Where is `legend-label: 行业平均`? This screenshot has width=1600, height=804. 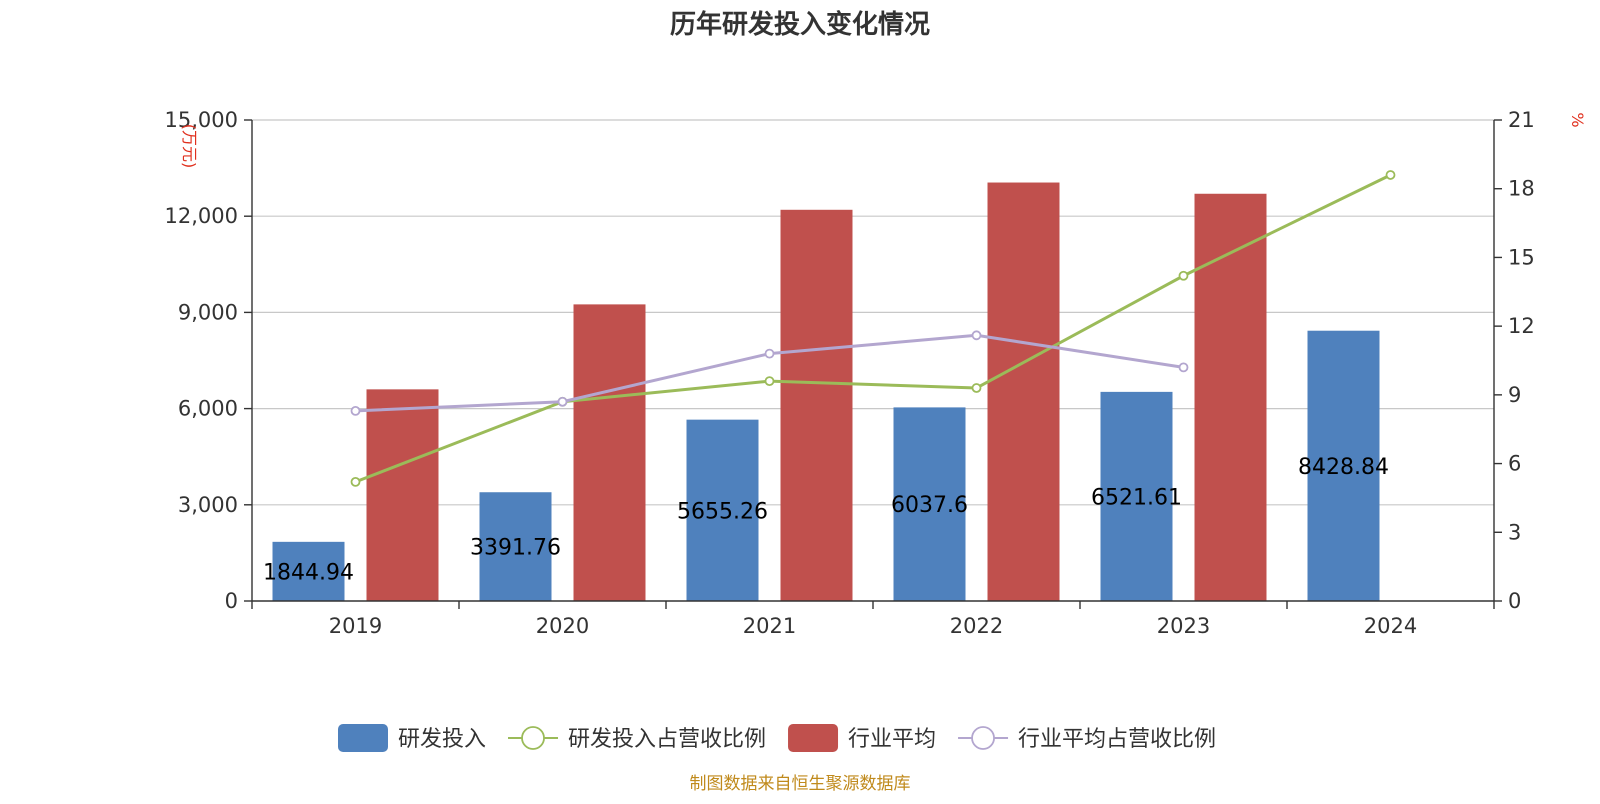 legend-label: 行业平均 is located at coordinates (892, 739).